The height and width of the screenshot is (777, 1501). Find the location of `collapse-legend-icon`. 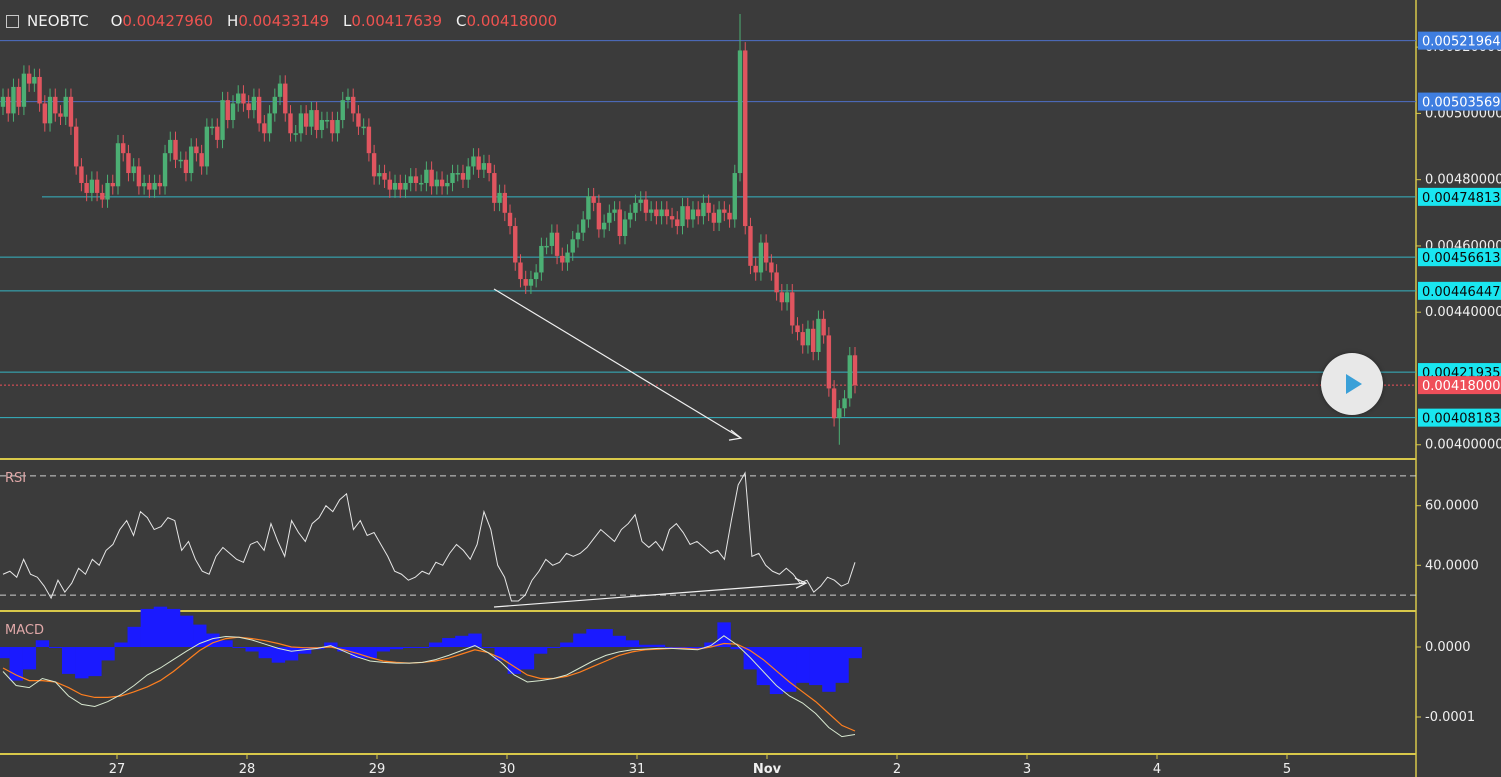

collapse-legend-icon is located at coordinates (12, 21).